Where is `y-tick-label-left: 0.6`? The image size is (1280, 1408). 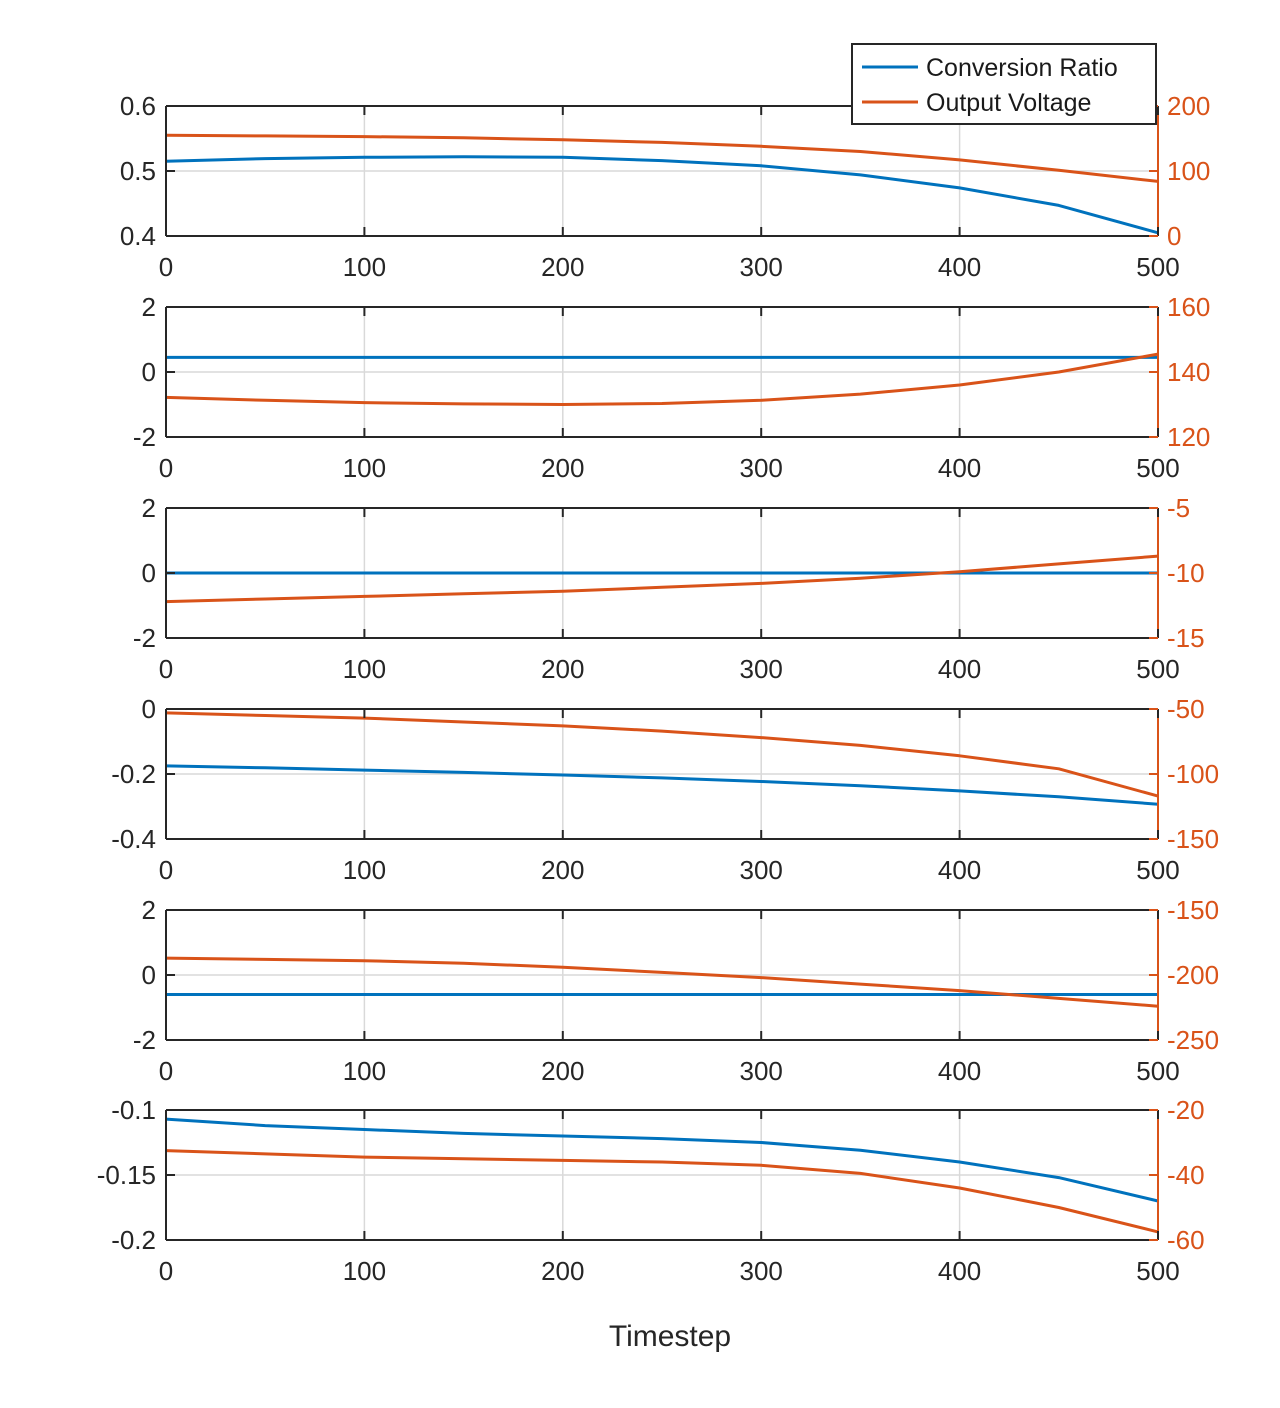 y-tick-label-left: 0.6 is located at coordinates (138, 106).